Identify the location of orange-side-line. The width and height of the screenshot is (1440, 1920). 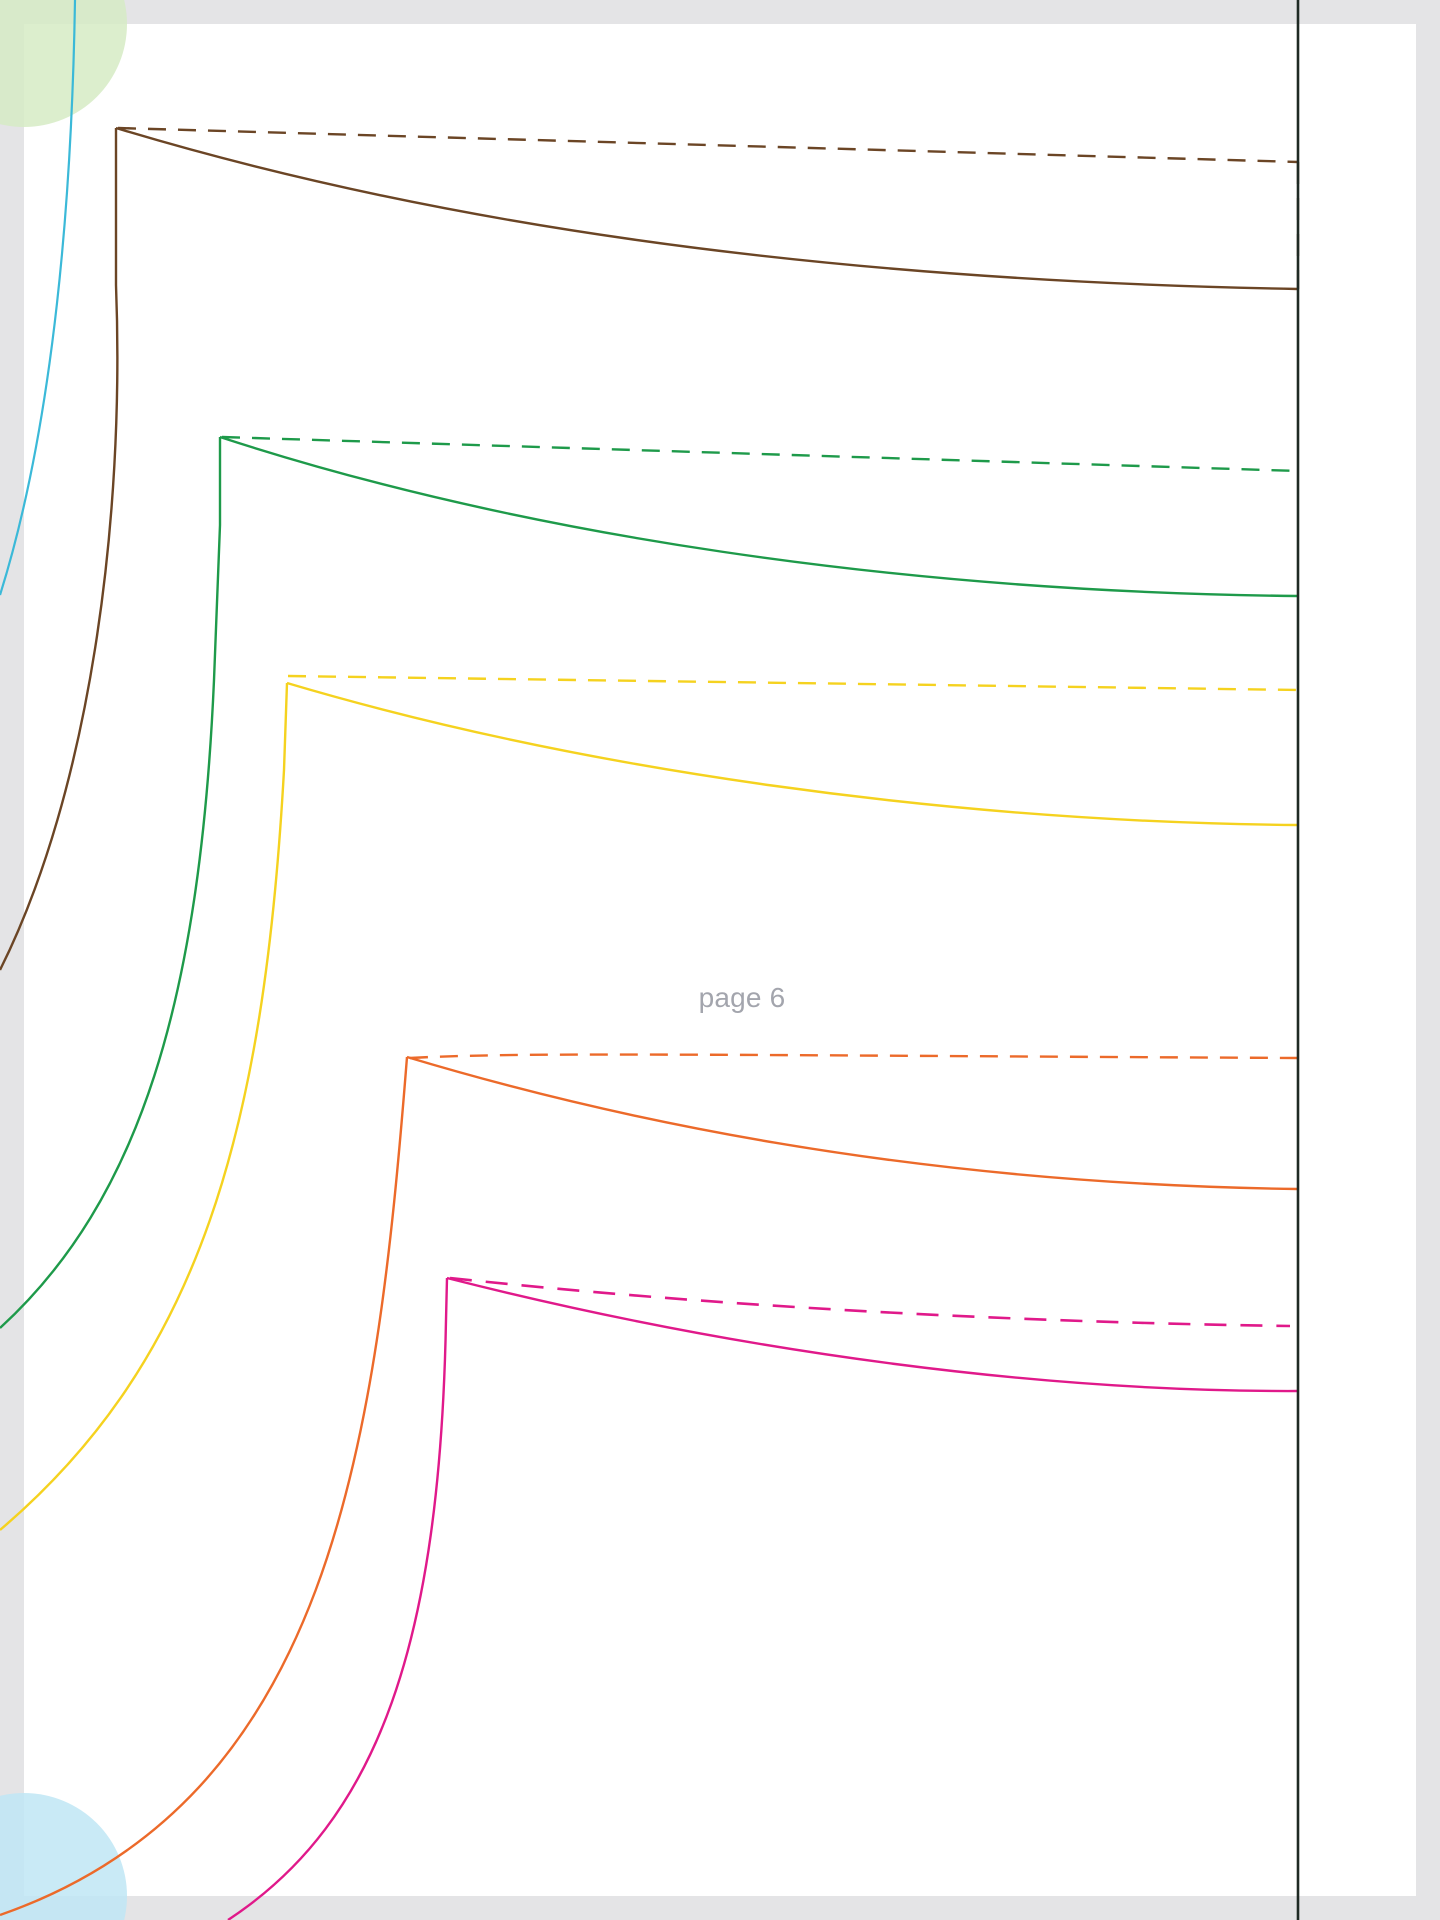
(204, 1486).